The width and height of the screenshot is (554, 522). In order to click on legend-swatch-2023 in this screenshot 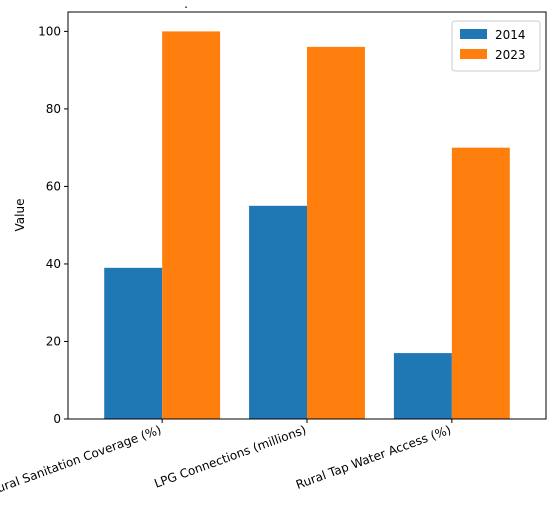, I will do `click(473, 54)`.